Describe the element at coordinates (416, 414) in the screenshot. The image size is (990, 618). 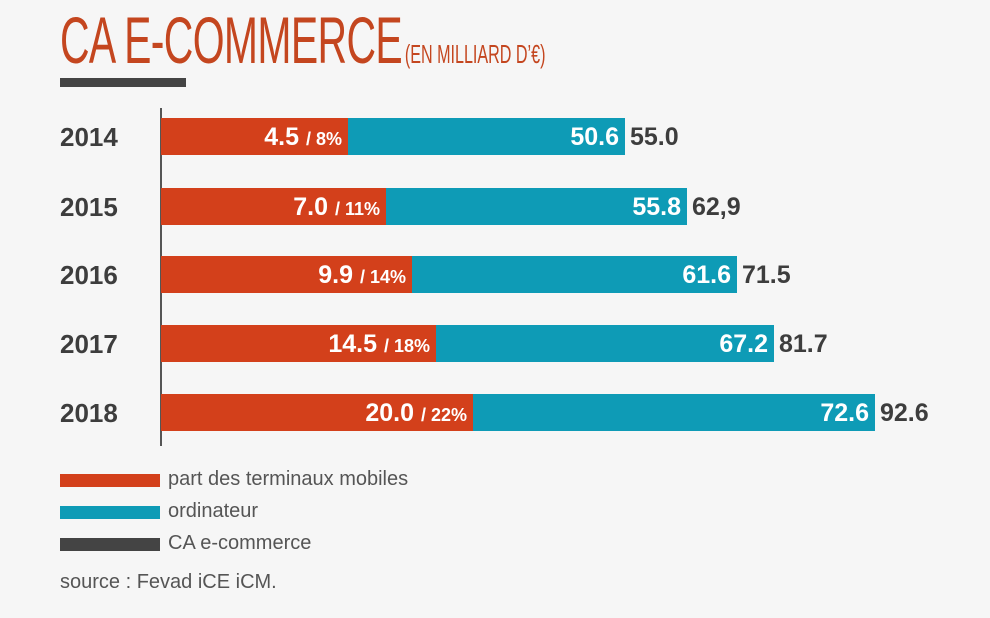
I see `mobile-value-label: 20.0 / 22%` at that location.